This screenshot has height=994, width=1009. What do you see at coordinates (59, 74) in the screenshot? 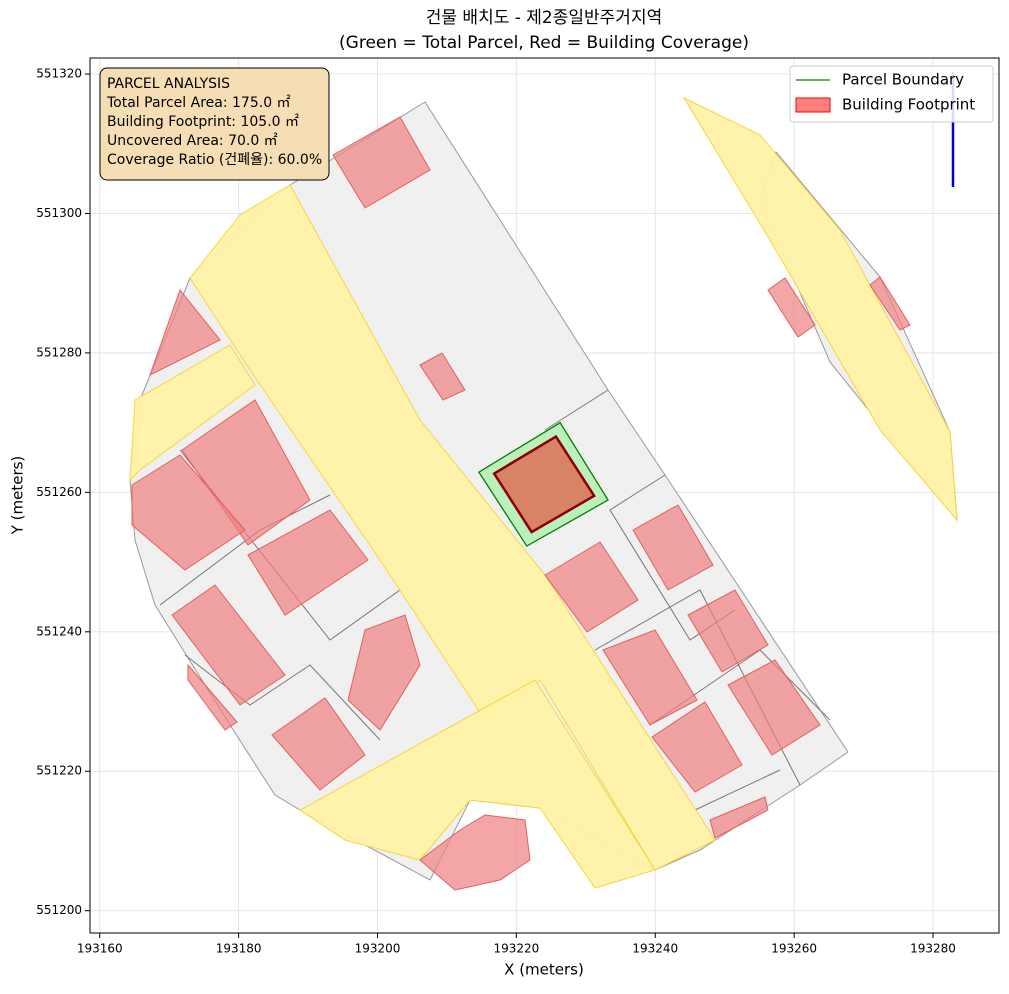
I see `y-tick-label: 551320` at bounding box center [59, 74].